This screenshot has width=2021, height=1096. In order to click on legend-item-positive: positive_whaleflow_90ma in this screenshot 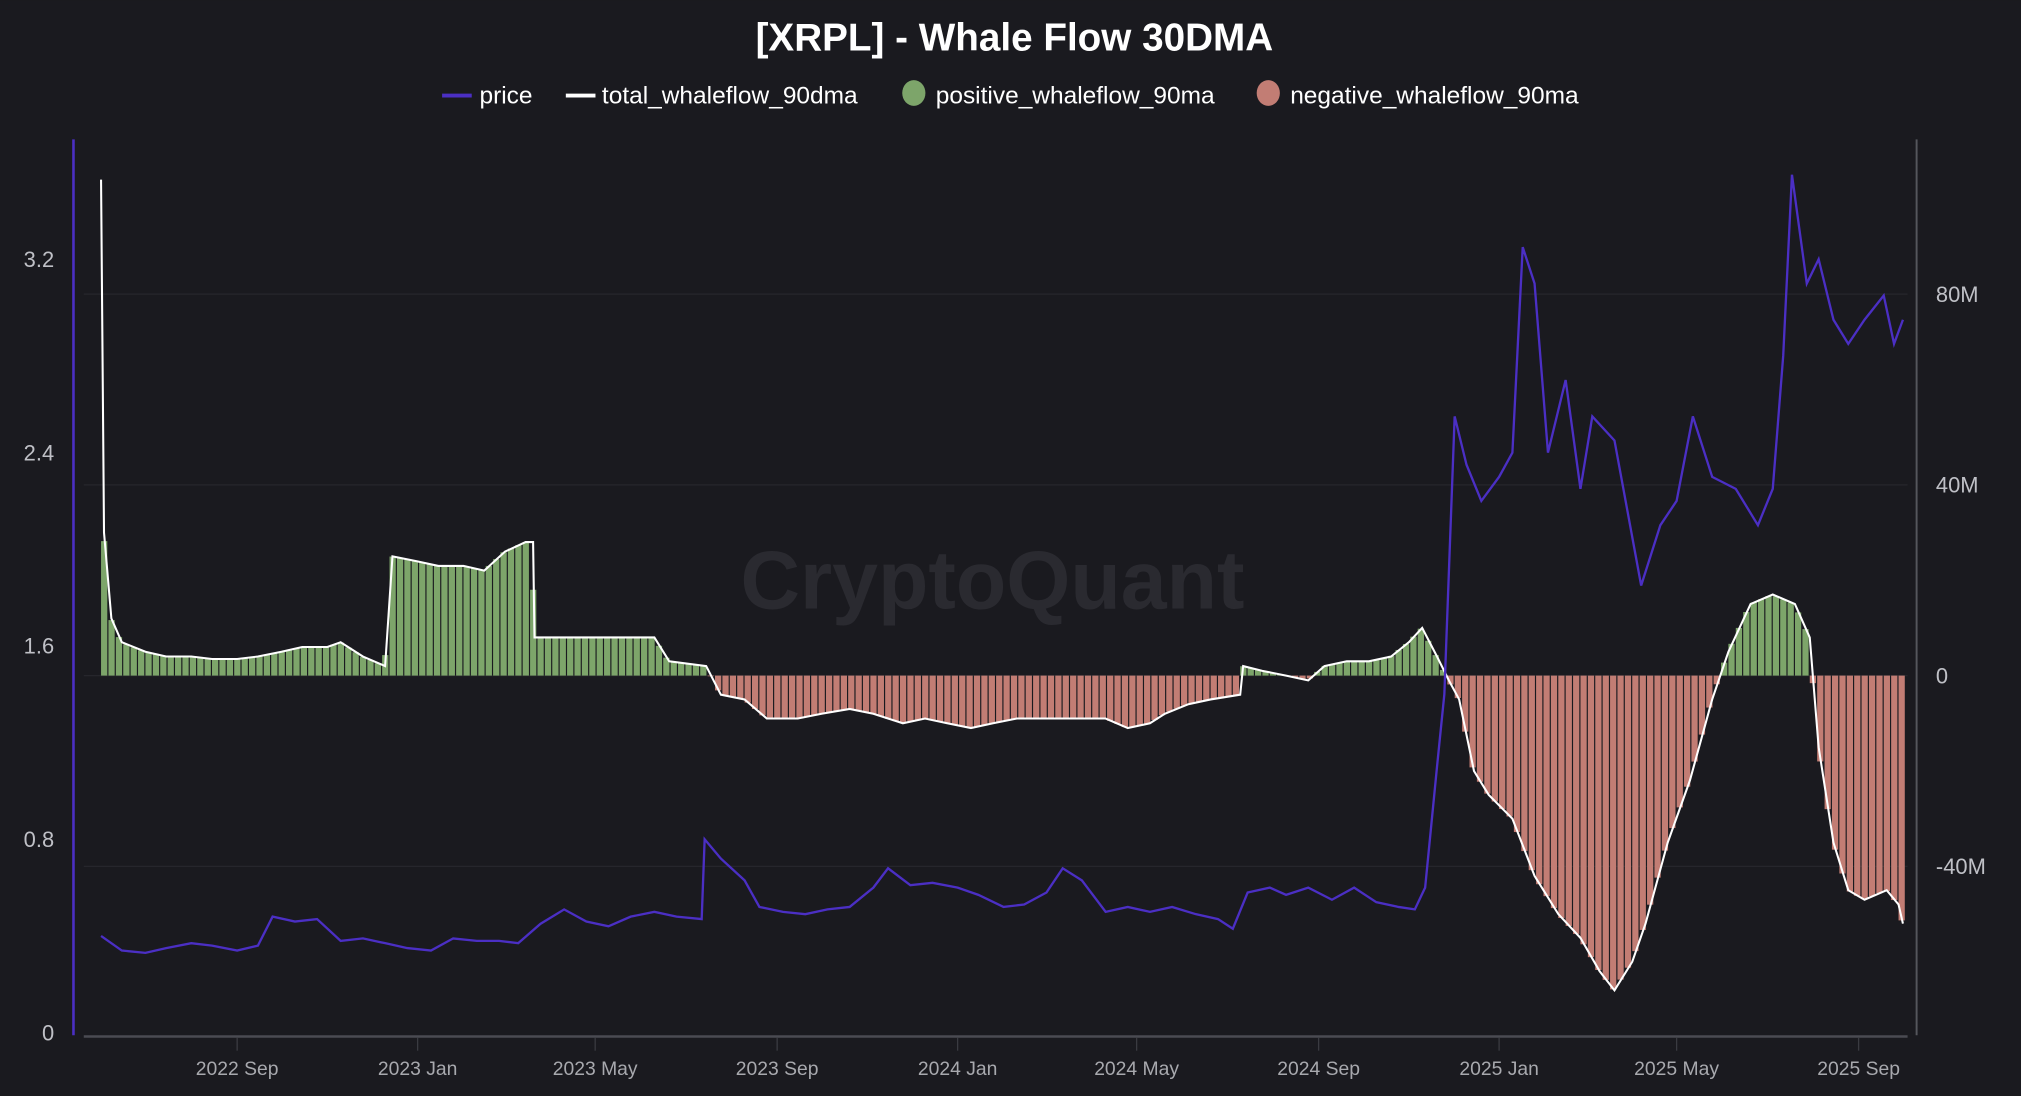, I will do `click(1058, 94)`.